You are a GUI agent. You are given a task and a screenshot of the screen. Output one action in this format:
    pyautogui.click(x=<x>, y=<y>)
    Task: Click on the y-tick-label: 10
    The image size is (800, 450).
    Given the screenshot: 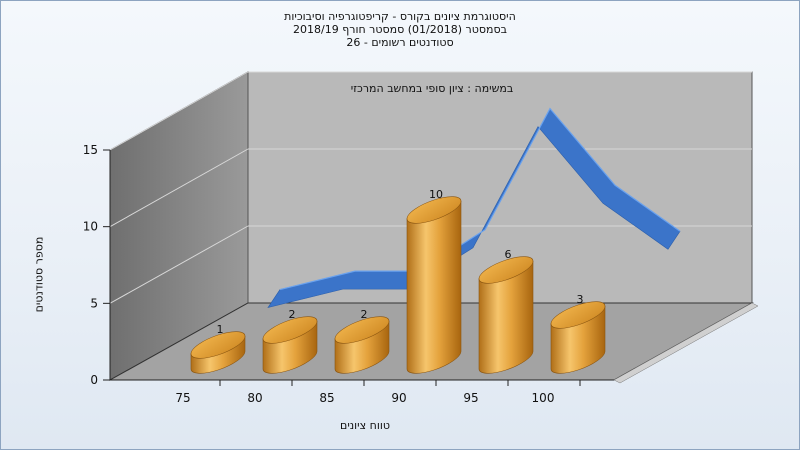 What is the action you would take?
    pyautogui.click(x=90, y=227)
    